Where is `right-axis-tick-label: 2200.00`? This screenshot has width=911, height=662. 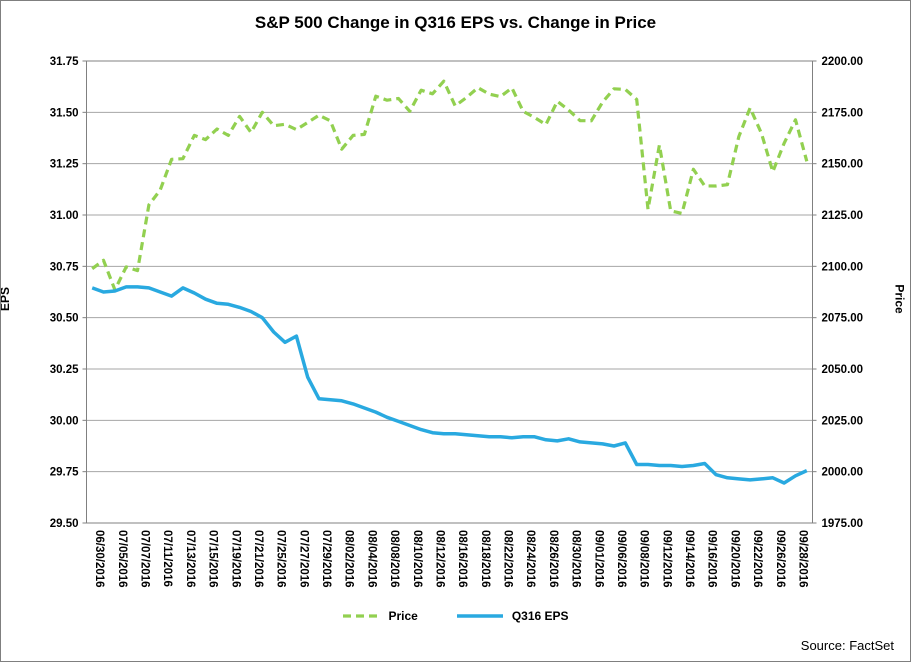 right-axis-tick-label: 2200.00 is located at coordinates (843, 62).